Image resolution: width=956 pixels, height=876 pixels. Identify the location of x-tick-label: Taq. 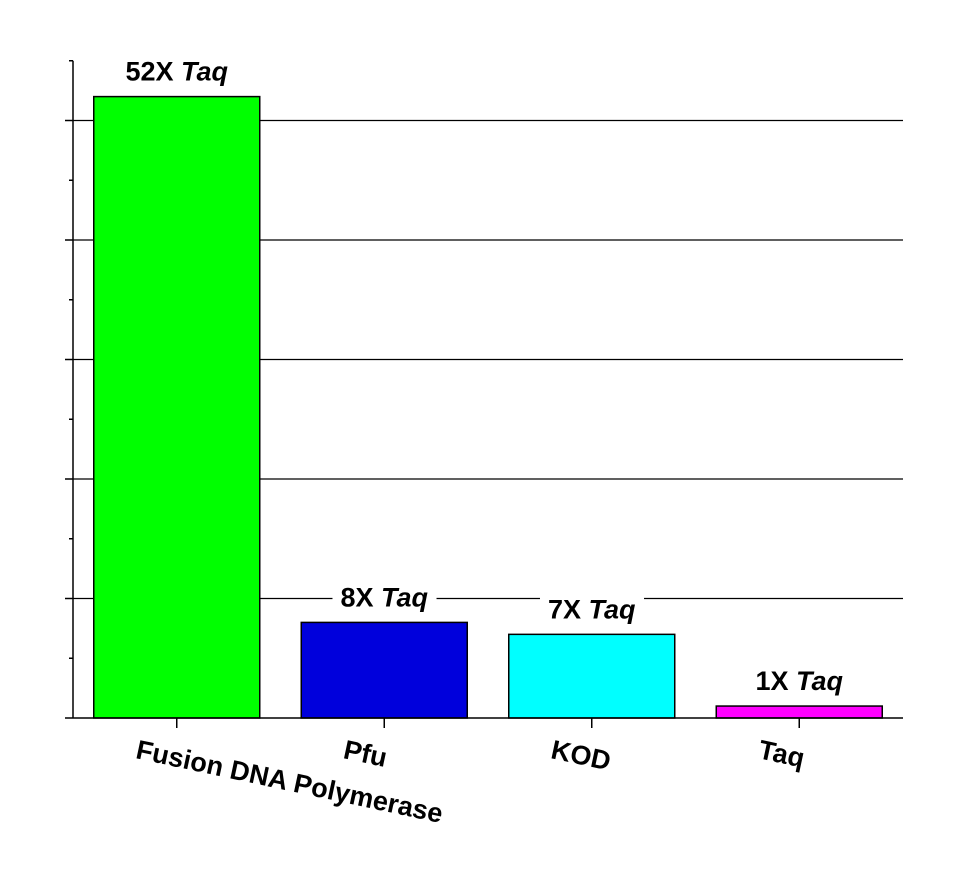
(781, 754).